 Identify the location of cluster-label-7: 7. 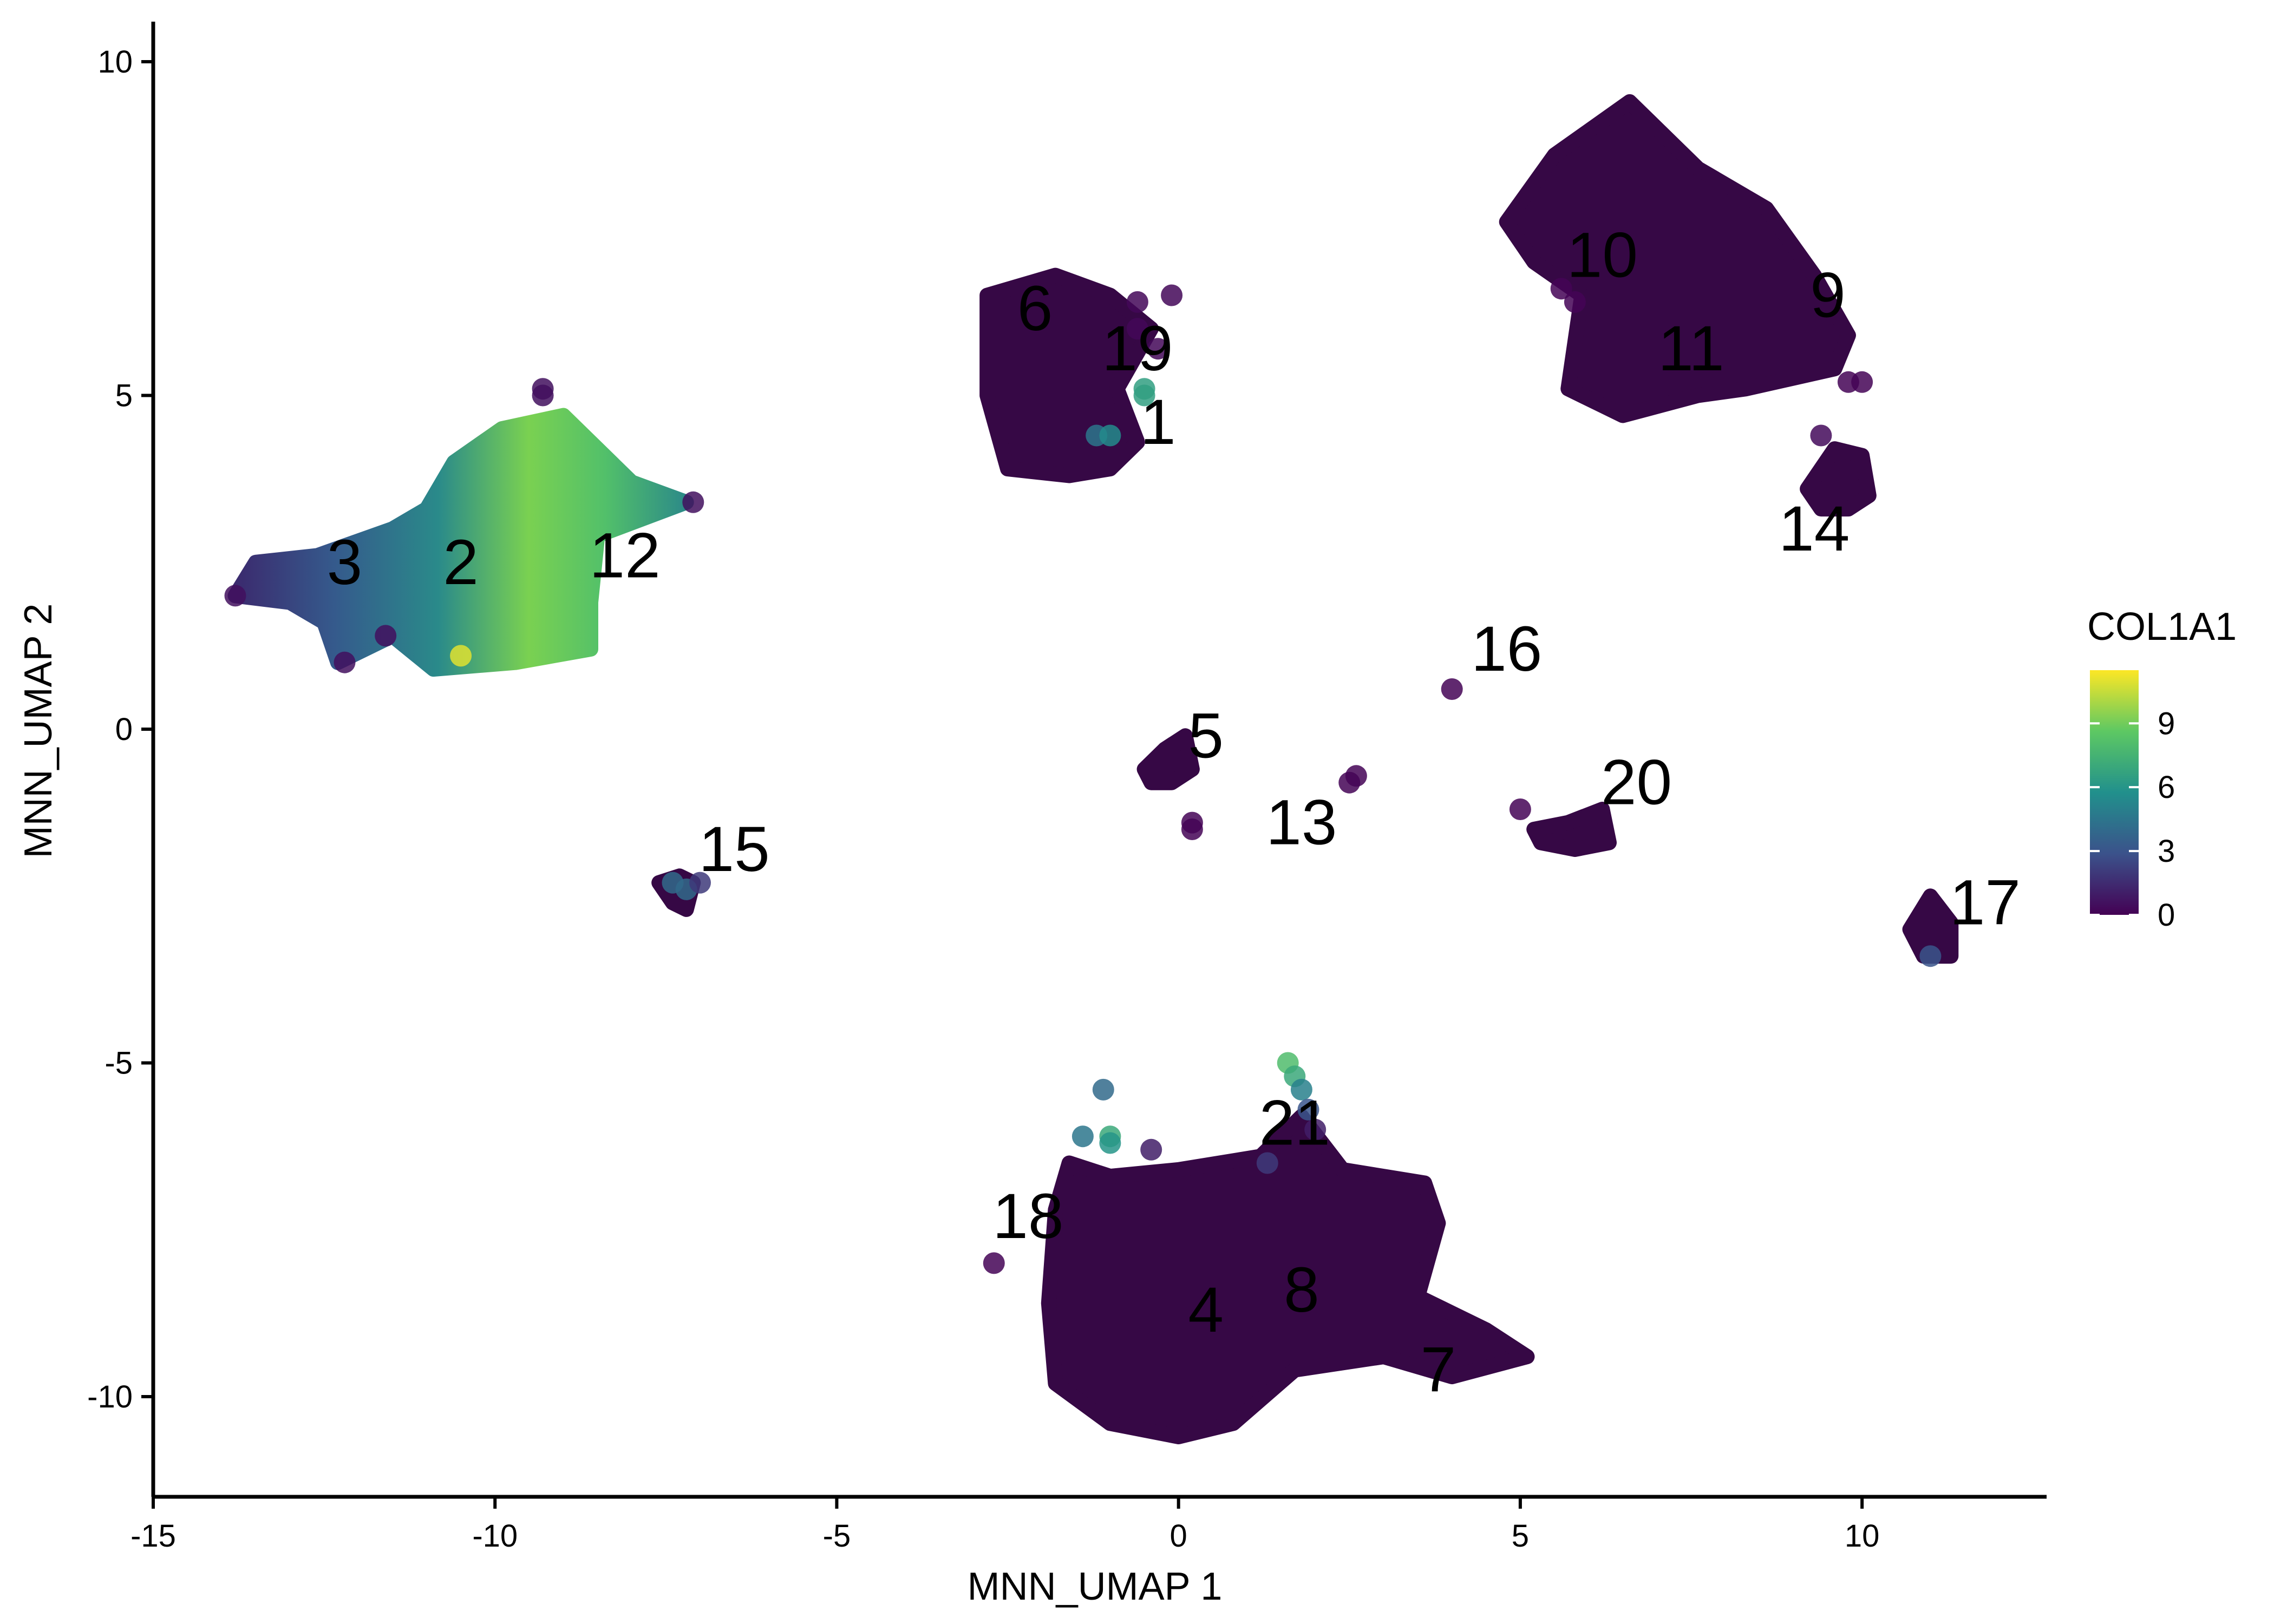
(1439, 1370).